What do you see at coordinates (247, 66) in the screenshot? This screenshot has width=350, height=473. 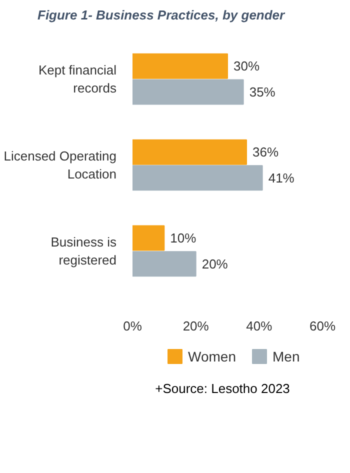 I see `data-label: 30%` at bounding box center [247, 66].